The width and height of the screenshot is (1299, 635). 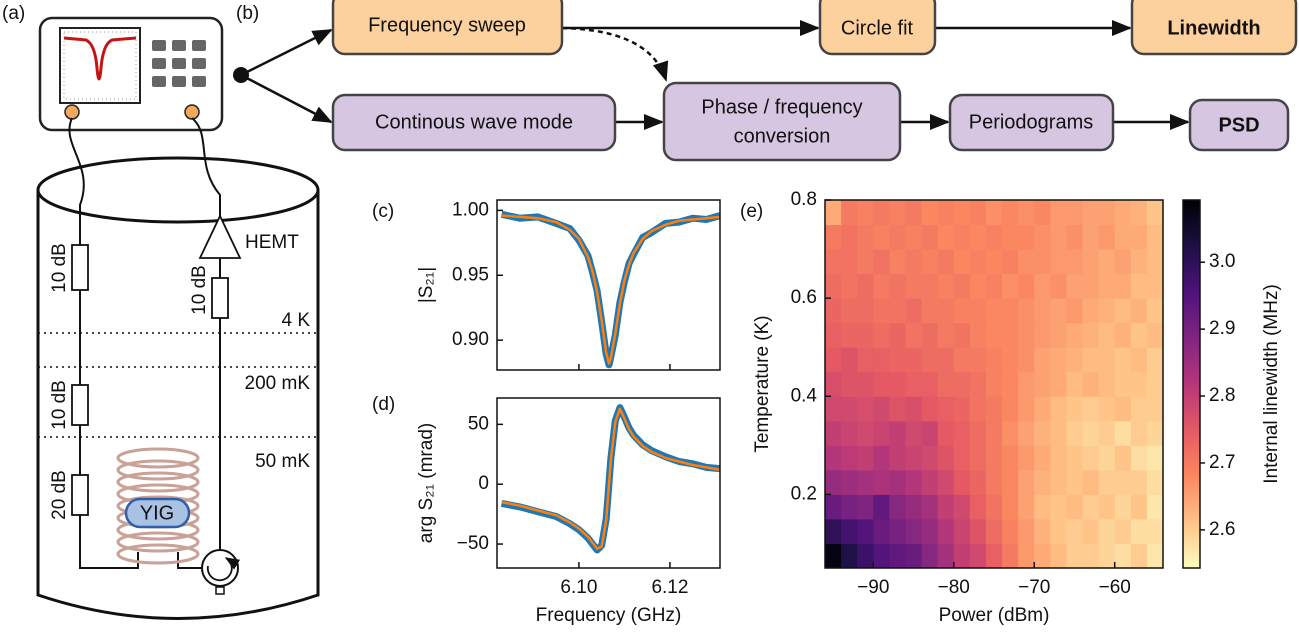 What do you see at coordinates (994, 615) in the screenshot?
I see `x-axis-label: Power (dBm)` at bounding box center [994, 615].